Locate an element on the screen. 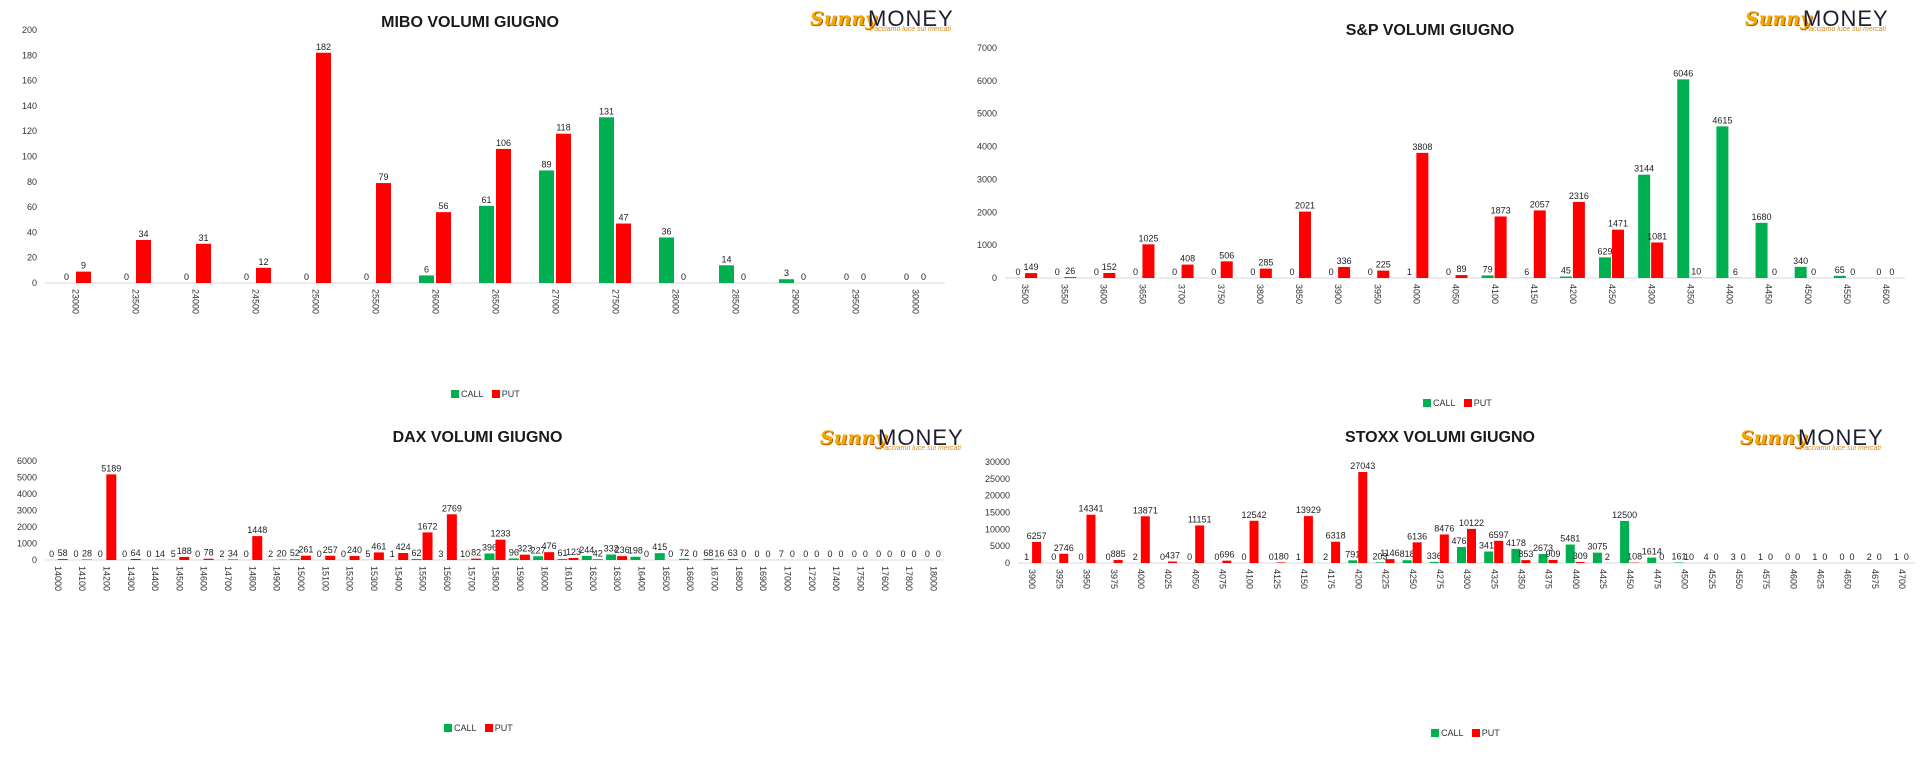 This screenshot has width=1920, height=760. data-label-call: 5 is located at coordinates (367, 554).